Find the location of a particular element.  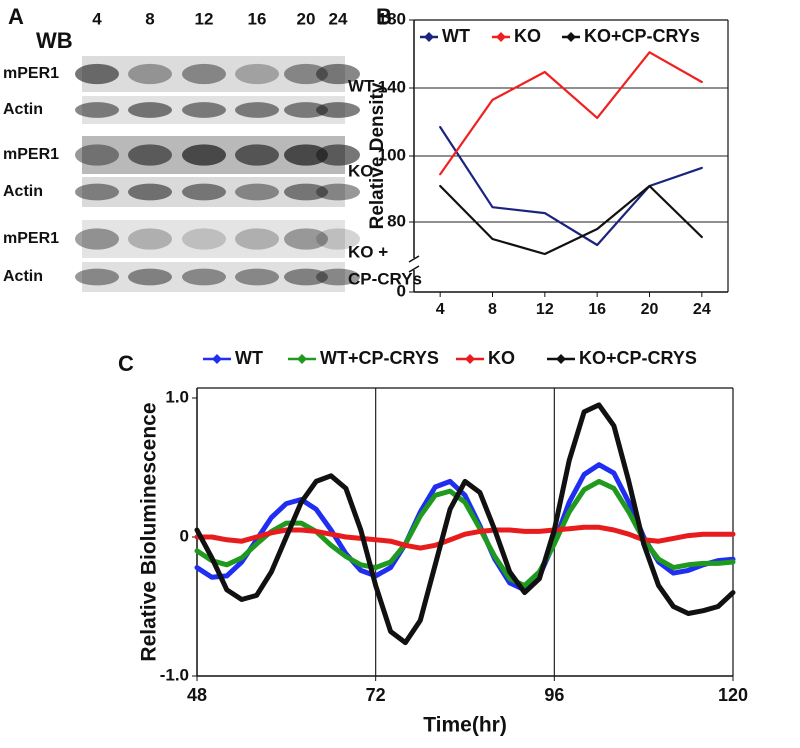

x-tick-label: 96 is located at coordinates (554, 695).